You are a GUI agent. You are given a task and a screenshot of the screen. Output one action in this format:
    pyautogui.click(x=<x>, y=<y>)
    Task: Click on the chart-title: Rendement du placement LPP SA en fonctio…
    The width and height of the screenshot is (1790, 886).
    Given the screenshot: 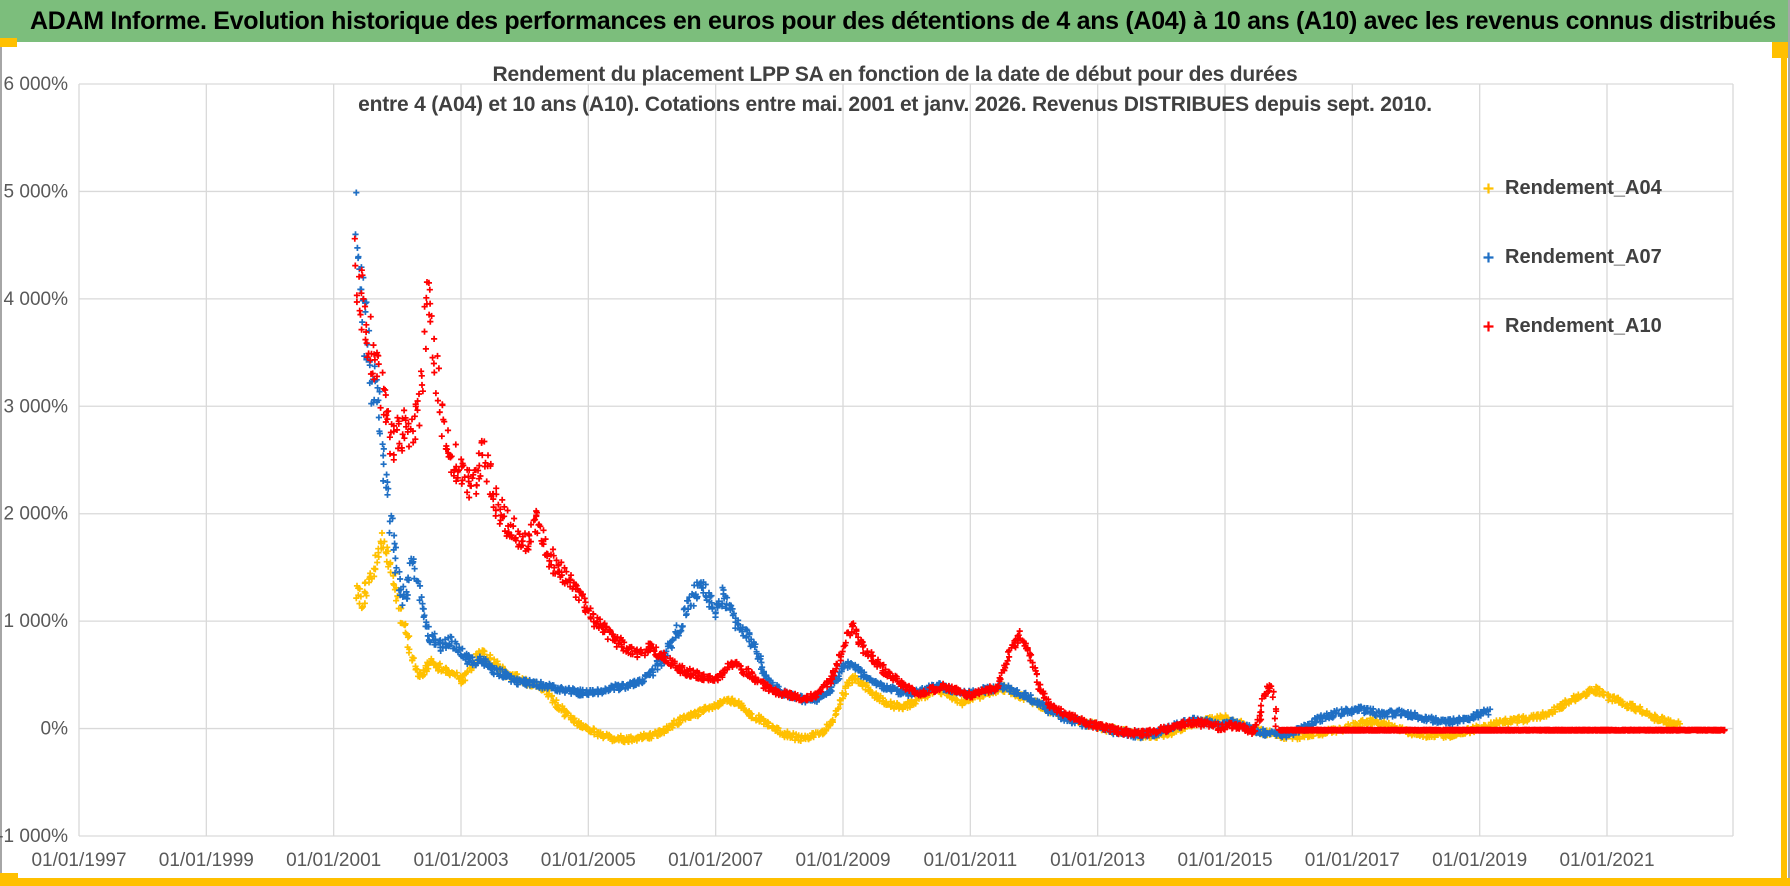 What is the action you would take?
    pyautogui.click(x=895, y=90)
    